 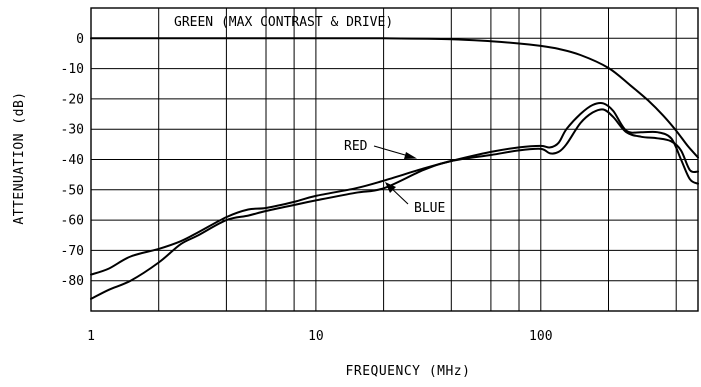 I want to click on y-tick-label: -70, so click(x=72, y=251).